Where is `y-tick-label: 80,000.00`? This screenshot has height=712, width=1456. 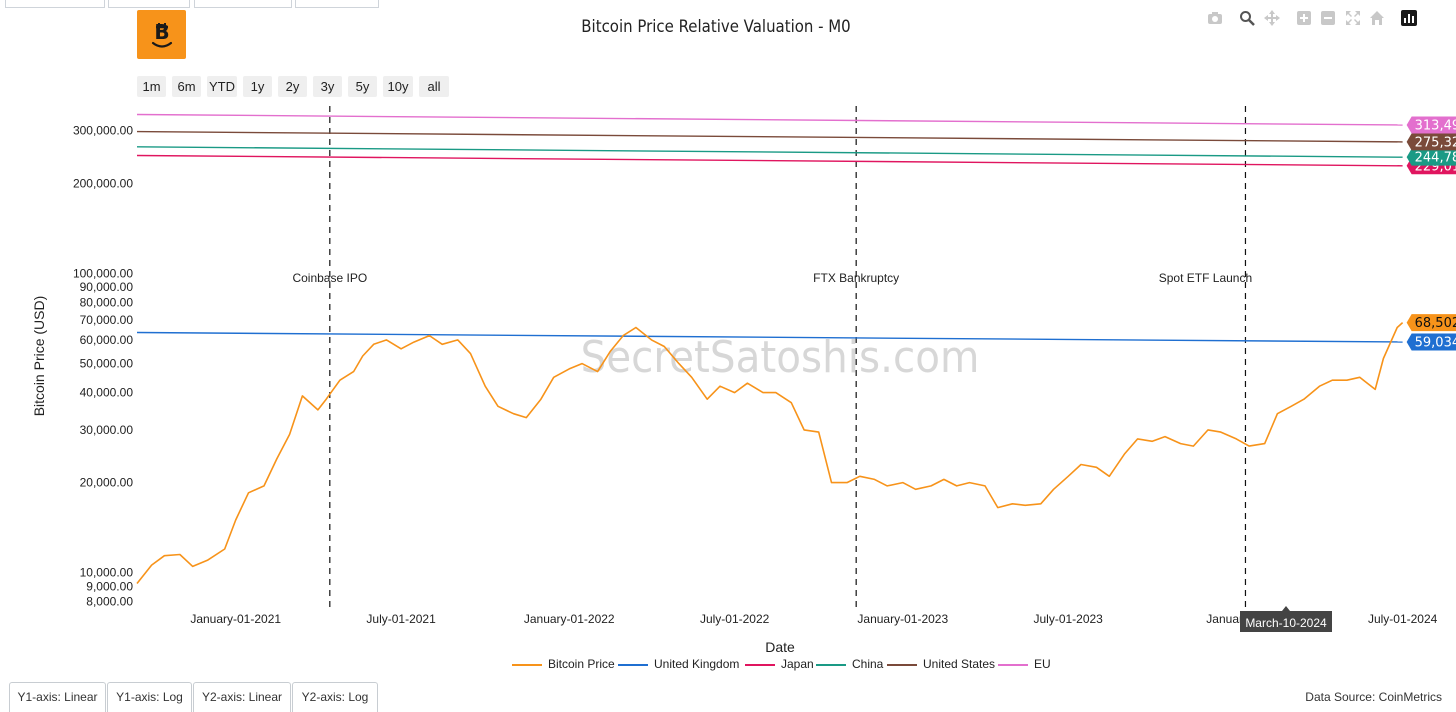
y-tick-label: 80,000.00 is located at coordinates (107, 302).